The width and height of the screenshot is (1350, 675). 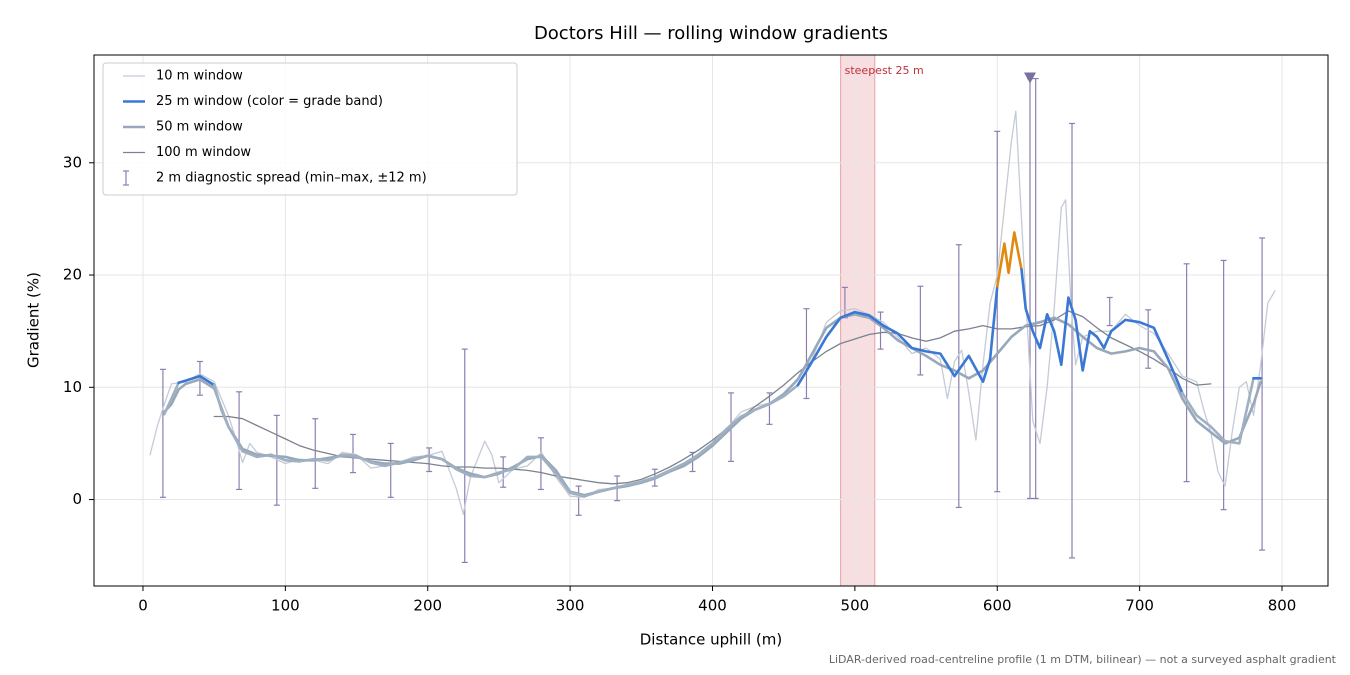 What do you see at coordinates (1030, 78) in the screenshot?
I see `peak-marker` at bounding box center [1030, 78].